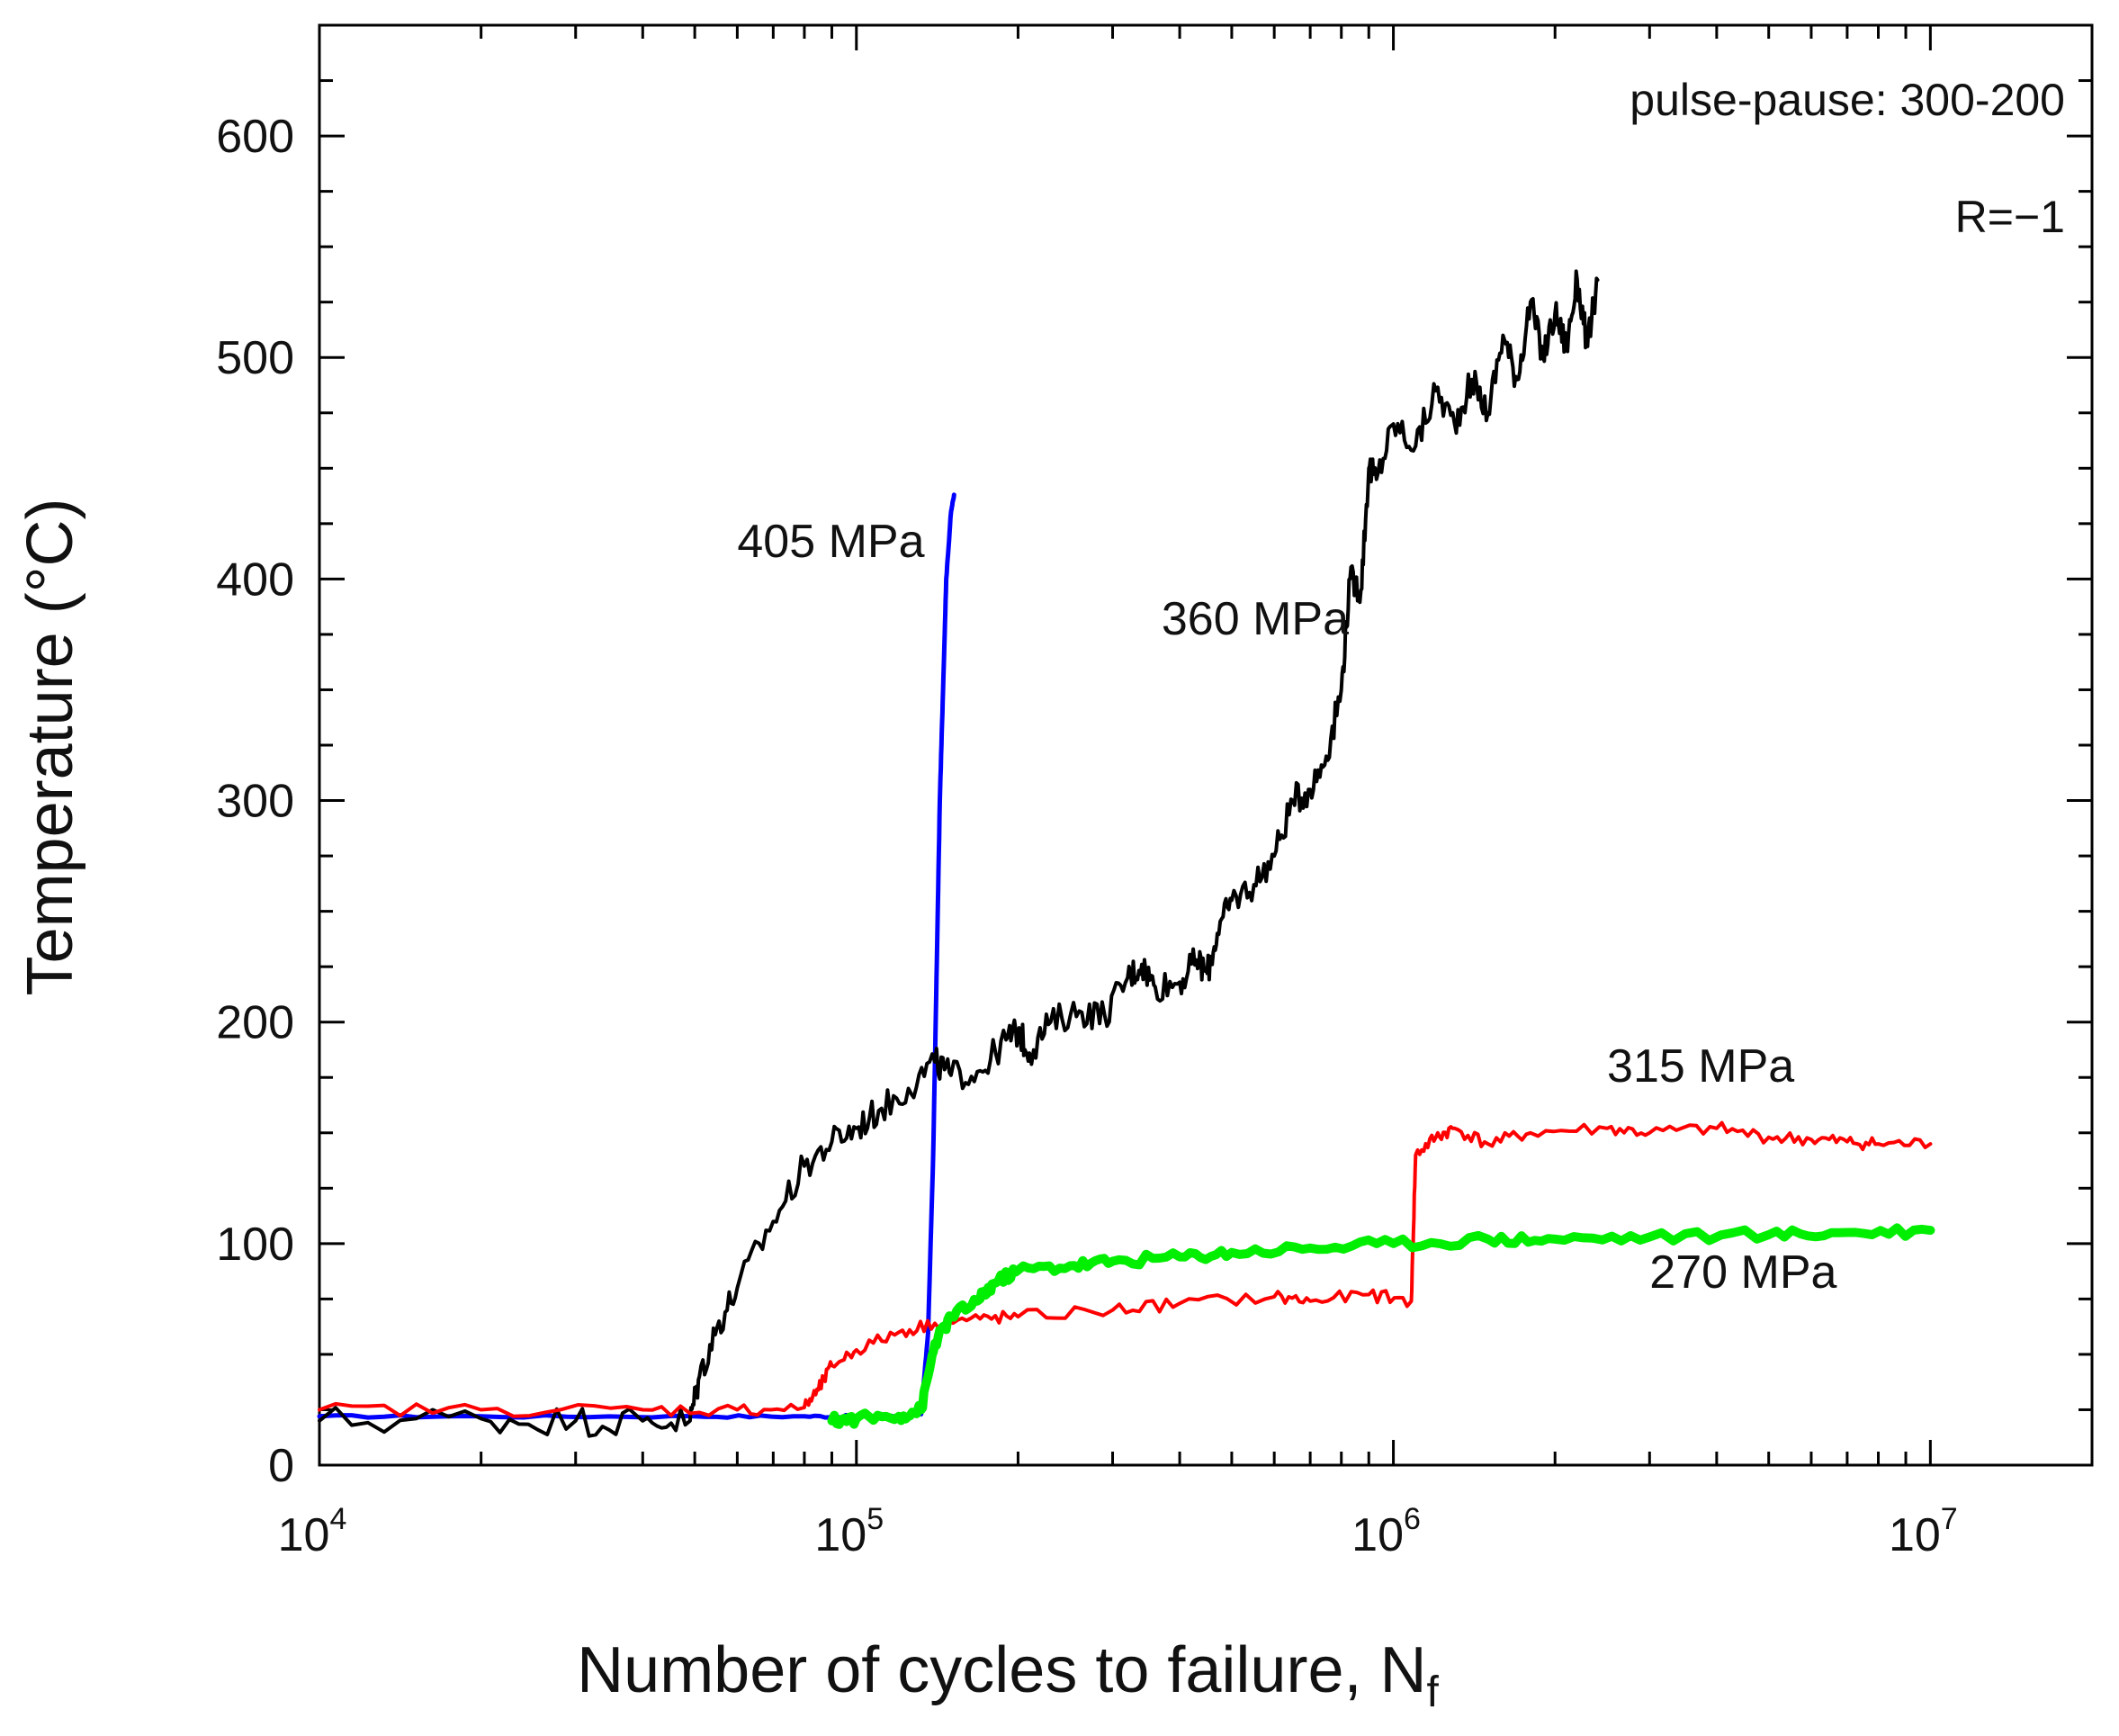 The height and width of the screenshot is (1736, 2119). I want to click on x-axis-title: Number of cycles to failure, Nf, so click(1008, 1675).